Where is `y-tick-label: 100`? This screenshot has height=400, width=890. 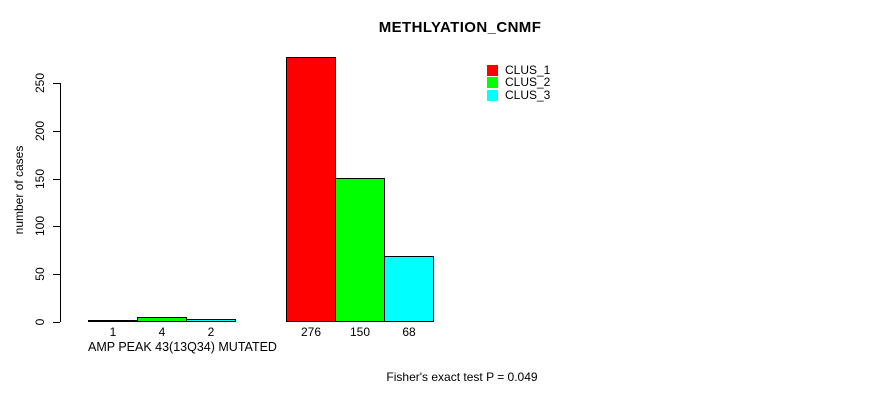
y-tick-label: 100 is located at coordinates (40, 226).